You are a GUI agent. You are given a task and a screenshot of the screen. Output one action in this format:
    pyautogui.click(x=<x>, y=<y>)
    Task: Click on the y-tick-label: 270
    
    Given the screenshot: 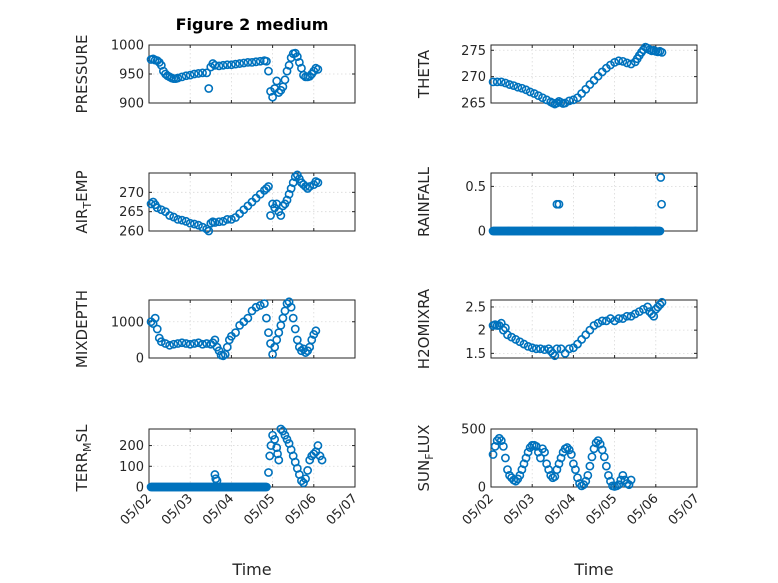 What is the action you would take?
    pyautogui.click(x=473, y=77)
    